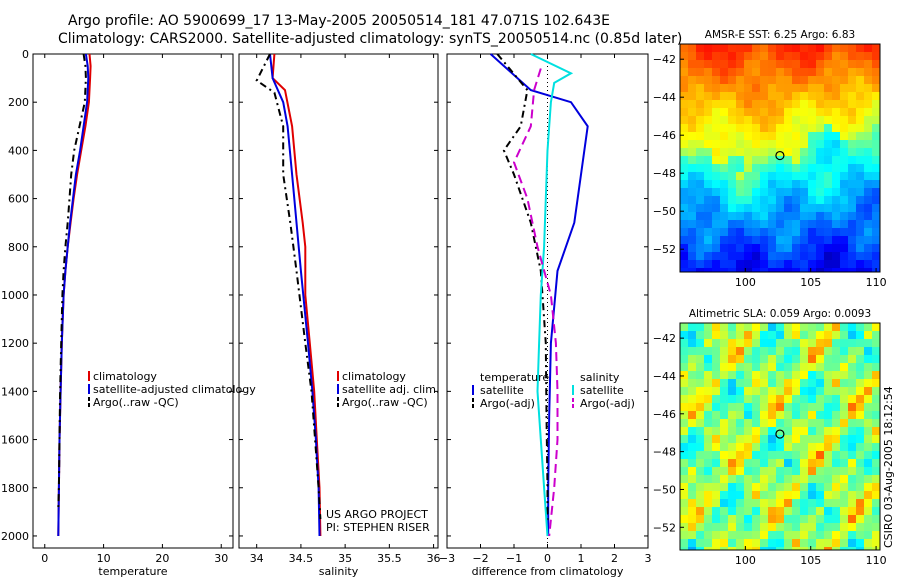 Image resolution: width=900 pixels, height=580 pixels. I want to click on salinity-xtick-label: 34, so click(257, 558).